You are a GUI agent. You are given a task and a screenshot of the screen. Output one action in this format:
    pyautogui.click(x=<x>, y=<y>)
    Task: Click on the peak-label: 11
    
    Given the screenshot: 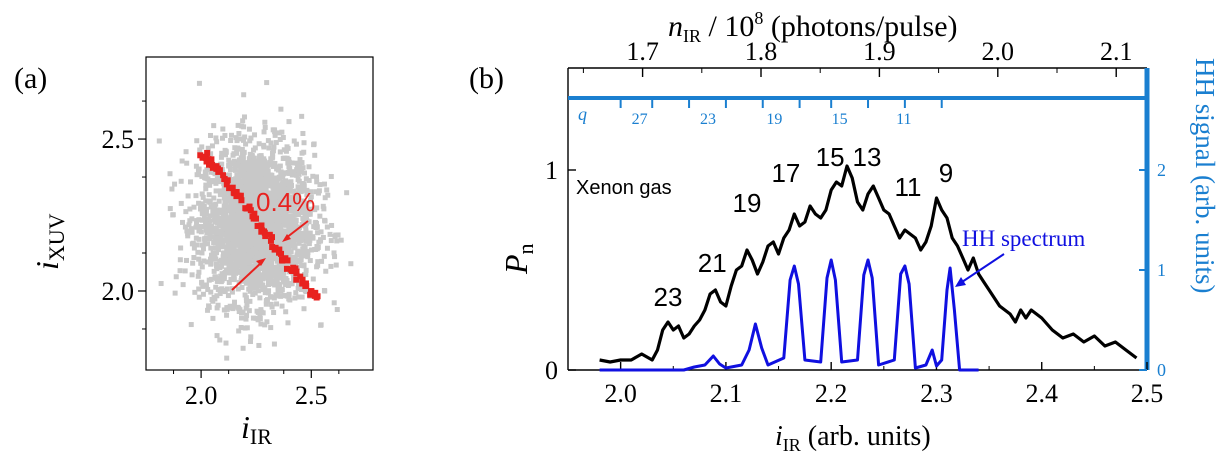 What is the action you would take?
    pyautogui.click(x=908, y=187)
    